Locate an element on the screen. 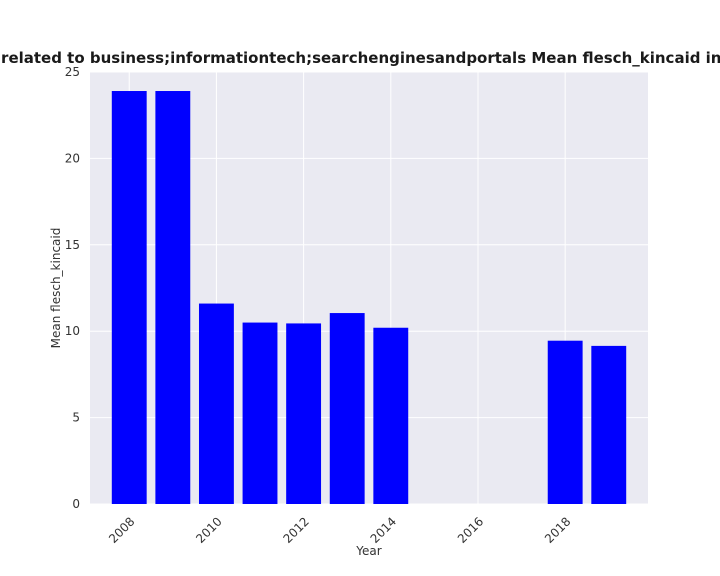  y-tick-label: 20 is located at coordinates (72, 158).